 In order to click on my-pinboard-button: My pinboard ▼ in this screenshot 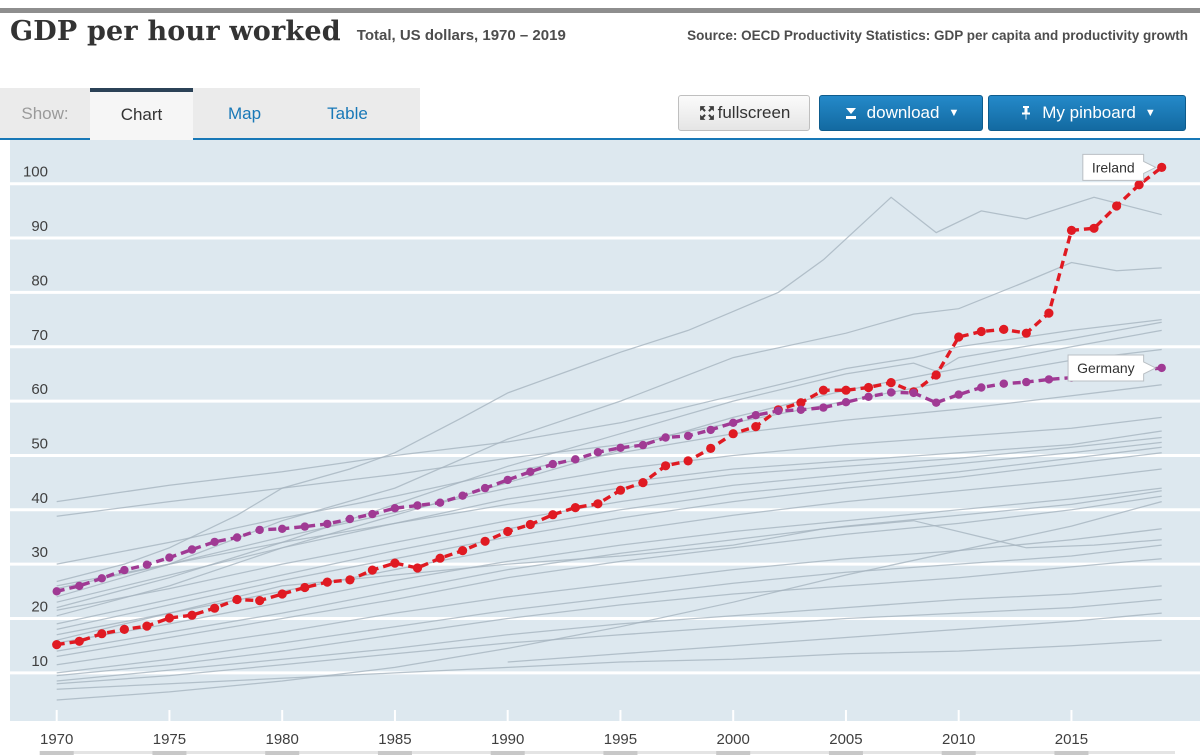, I will do `click(1087, 113)`.